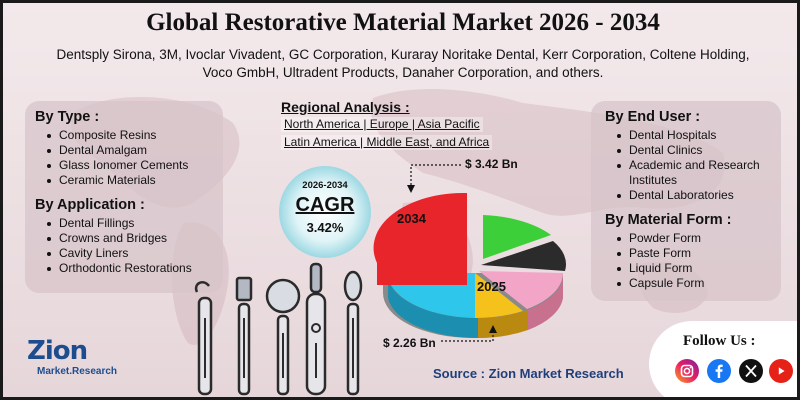 This screenshot has width=800, height=400. What do you see at coordinates (668, 220) in the screenshot?
I see `by-material-form-heading: By Material Form :` at bounding box center [668, 220].